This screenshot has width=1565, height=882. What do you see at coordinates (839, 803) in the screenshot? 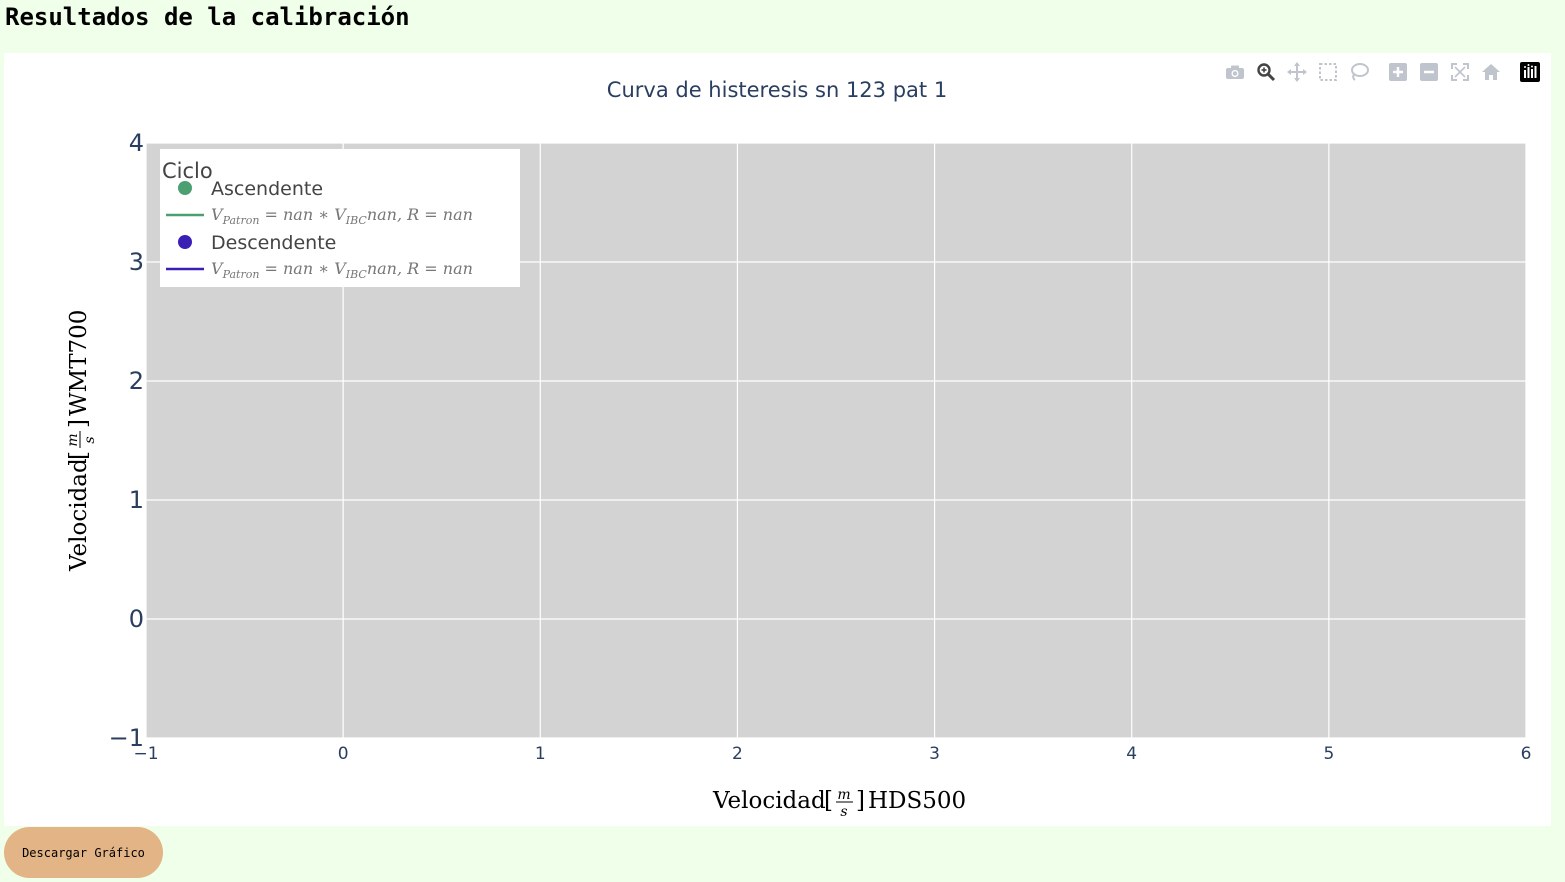
I see `x-axis-label: Velocidad [ m s ] HDS500` at bounding box center [839, 803].